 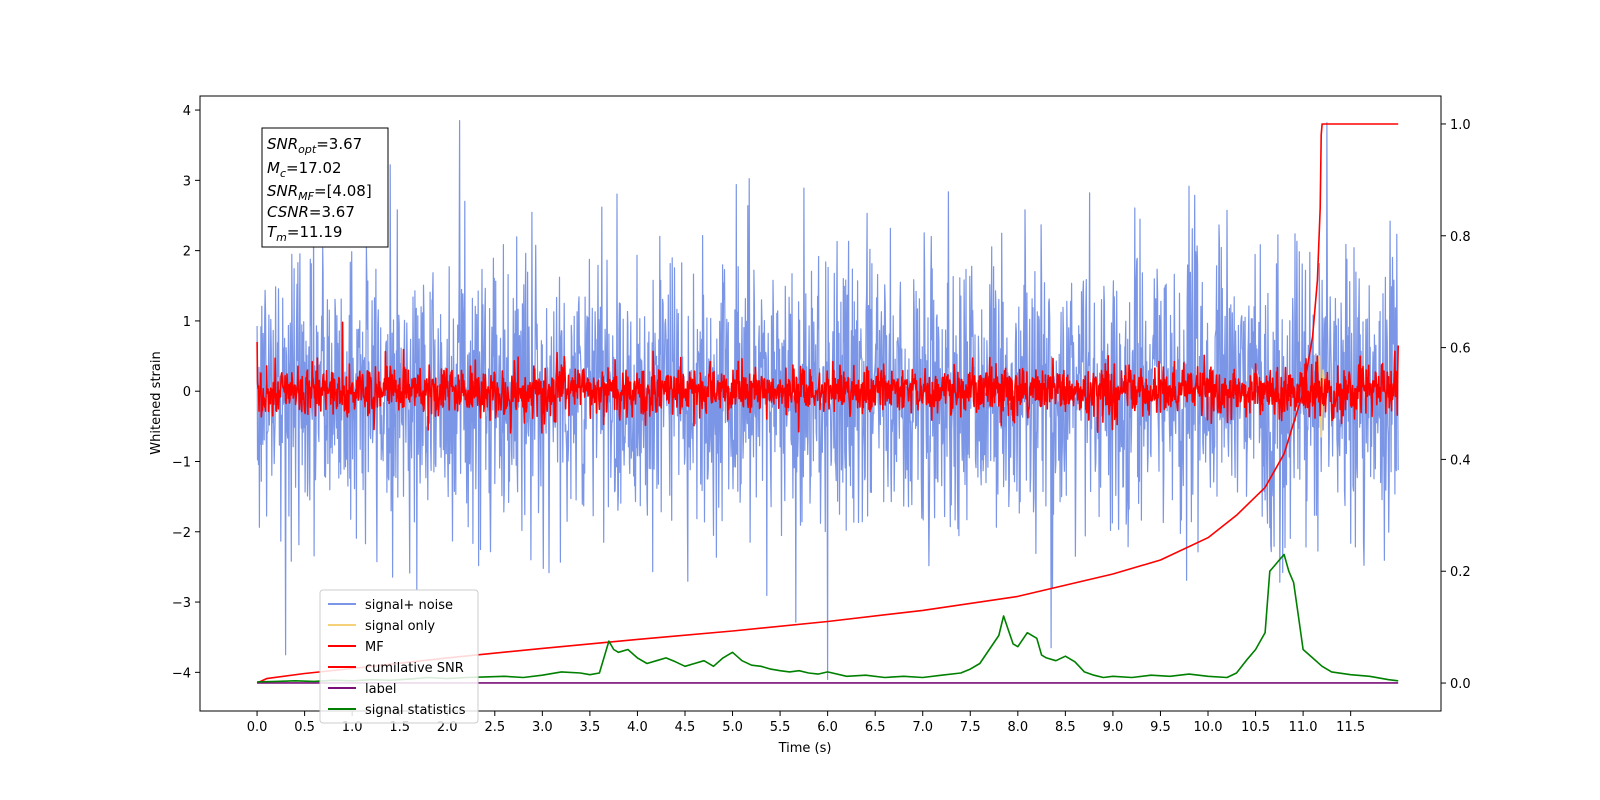 What do you see at coordinates (1113, 727) in the screenshot?
I see `x-tick-label: 9.0` at bounding box center [1113, 727].